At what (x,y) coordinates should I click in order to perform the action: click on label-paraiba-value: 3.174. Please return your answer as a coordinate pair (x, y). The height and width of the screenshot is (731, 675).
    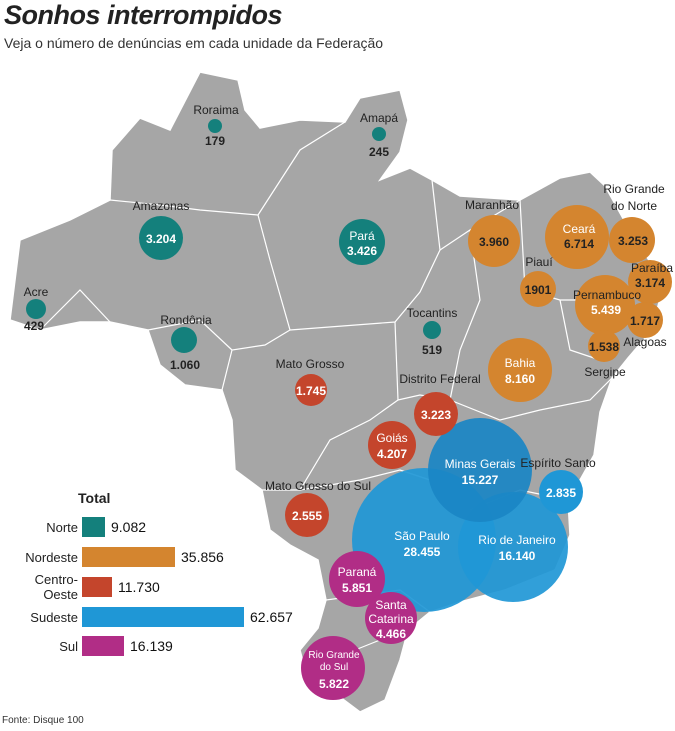
    Looking at the image, I should click on (650, 283).